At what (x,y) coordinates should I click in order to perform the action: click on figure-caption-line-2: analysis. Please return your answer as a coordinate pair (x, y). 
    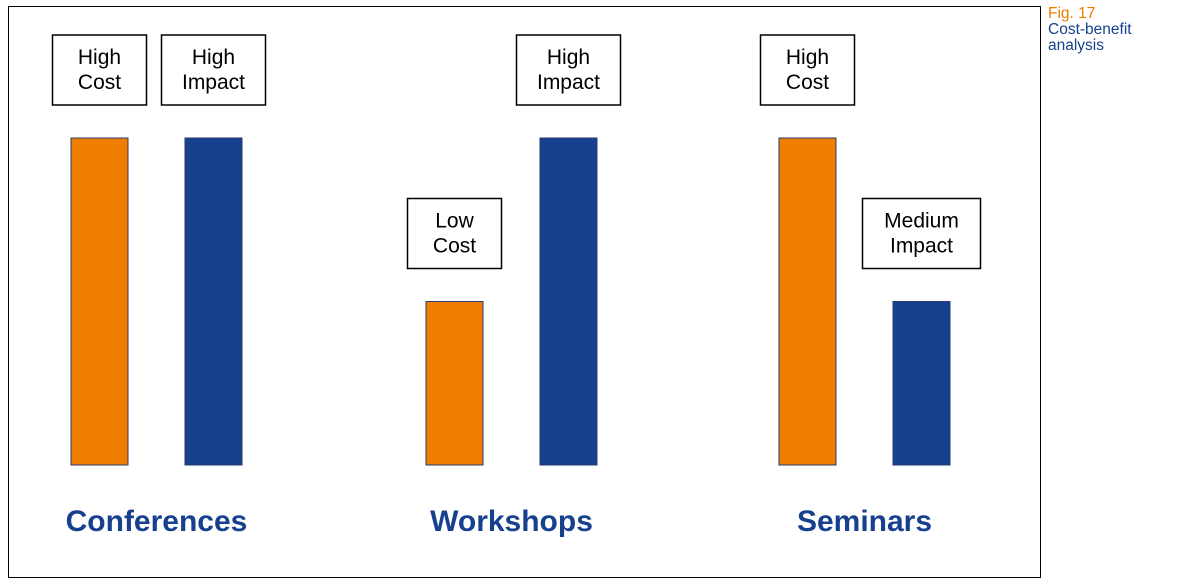
    Looking at the image, I should click on (1076, 45).